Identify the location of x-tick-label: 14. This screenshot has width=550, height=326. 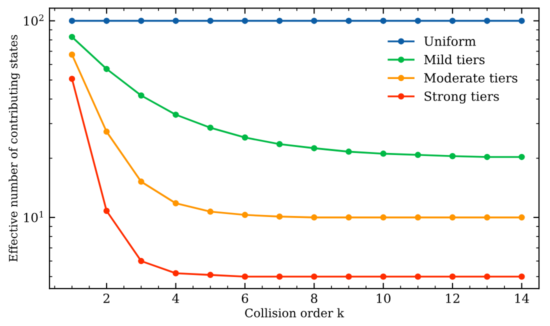
(522, 298).